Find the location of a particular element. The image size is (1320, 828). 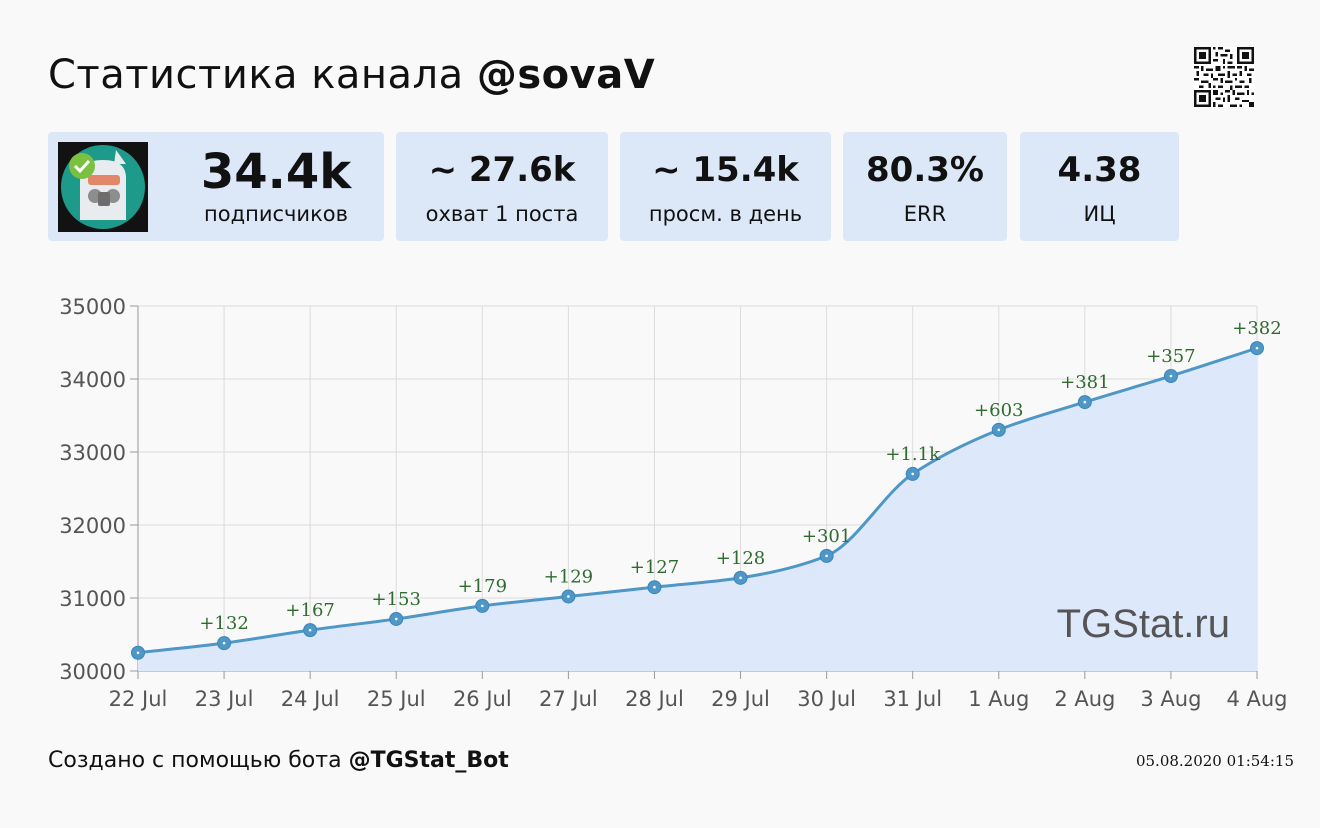

point-label: +129 is located at coordinates (568, 576).